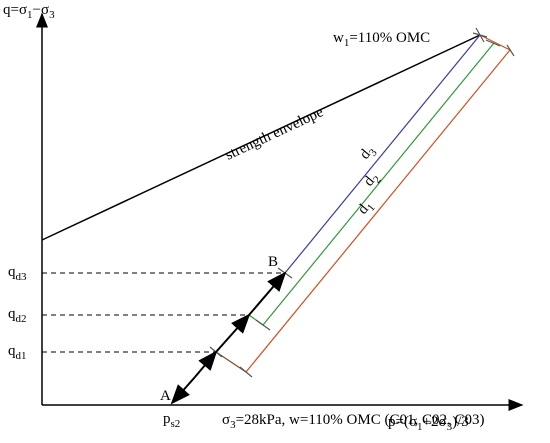 The height and width of the screenshot is (443, 550). What do you see at coordinates (21, 319) in the screenshot?
I see `subscript: d2` at bounding box center [21, 319].